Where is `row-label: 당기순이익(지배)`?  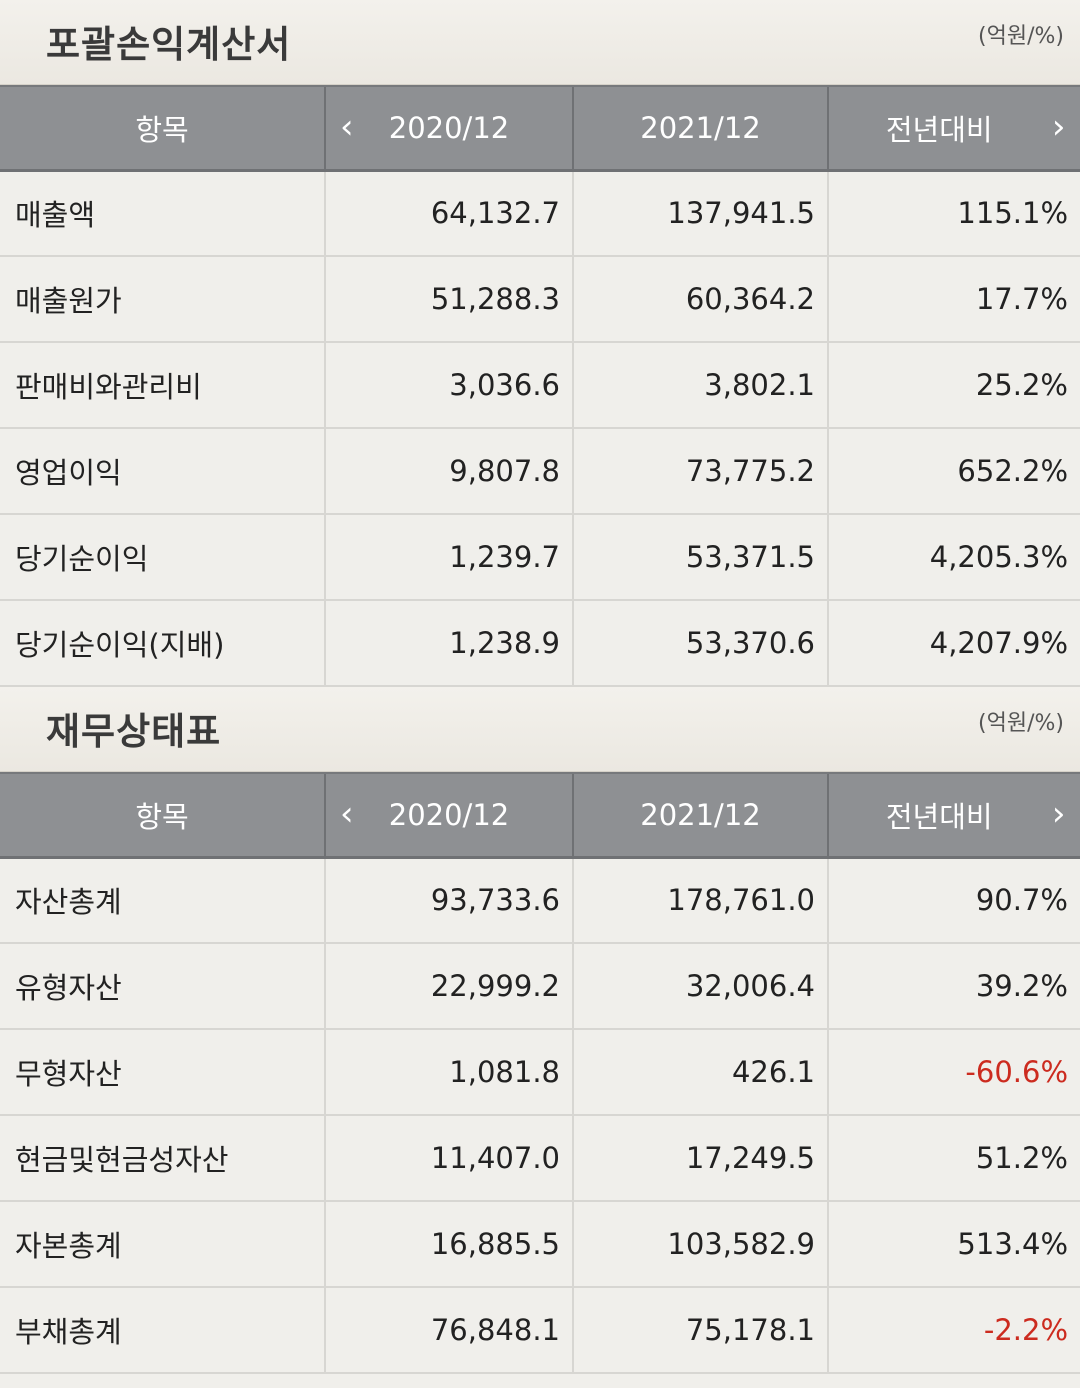
row-label: 당기순이익(지배) is located at coordinates (162, 643).